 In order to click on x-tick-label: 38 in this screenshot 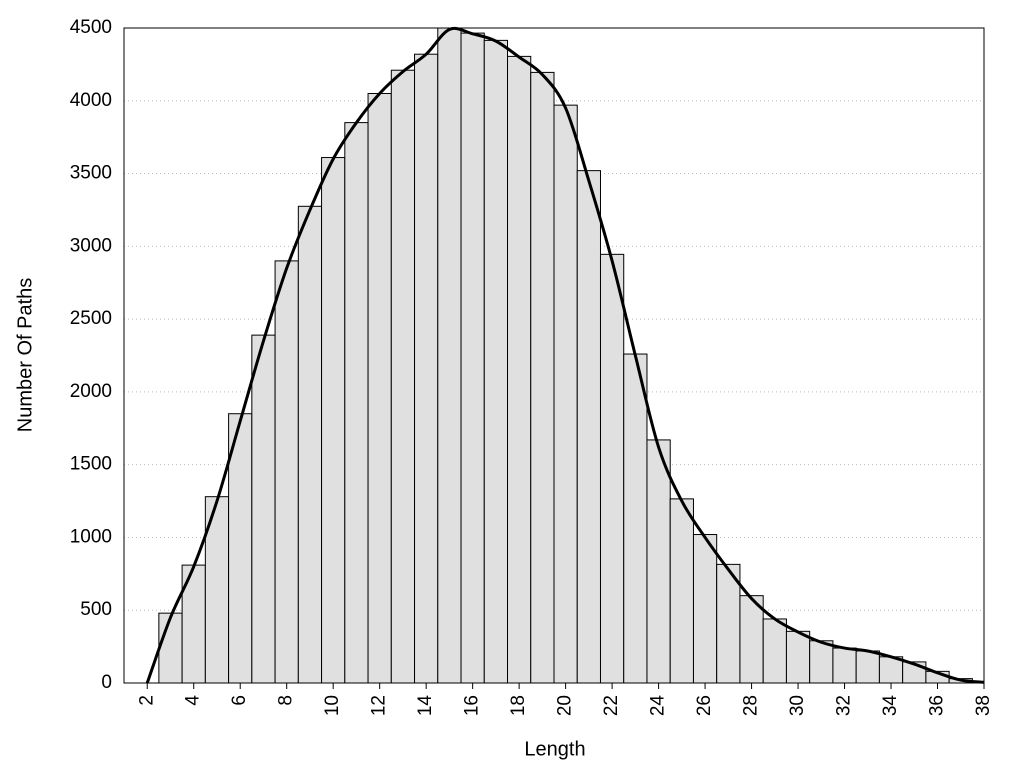, I will do `click(983, 705)`.